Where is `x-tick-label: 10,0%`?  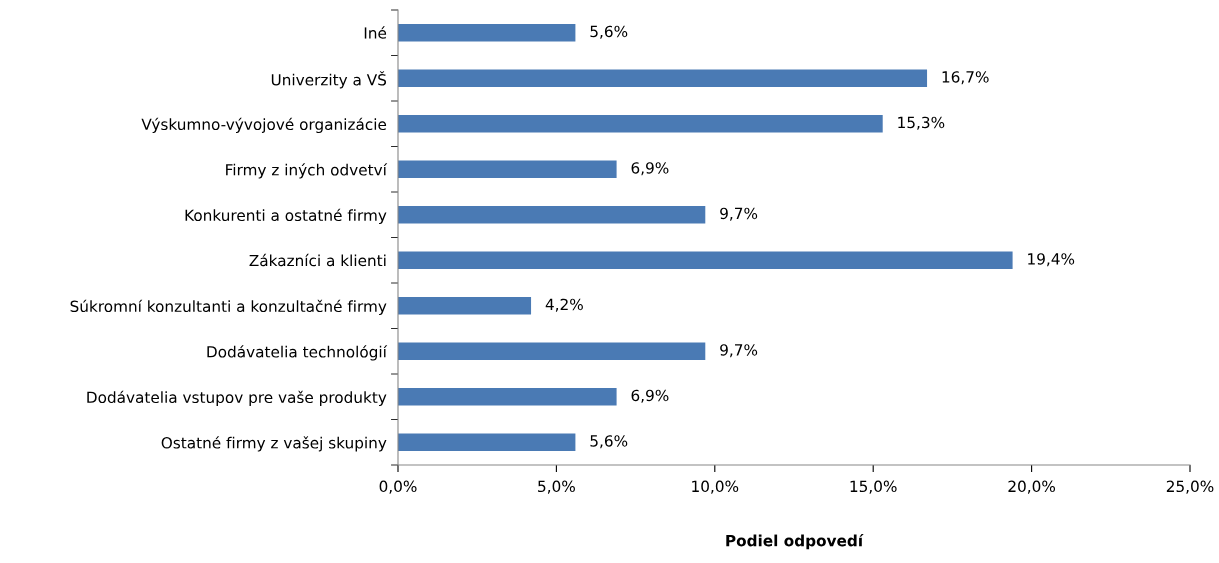
x-tick-label: 10,0% is located at coordinates (715, 487).